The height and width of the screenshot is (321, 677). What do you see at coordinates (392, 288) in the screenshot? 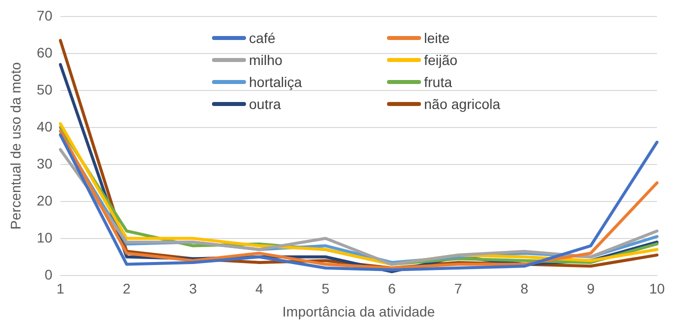
I see `x-tick-label: 6` at bounding box center [392, 288].